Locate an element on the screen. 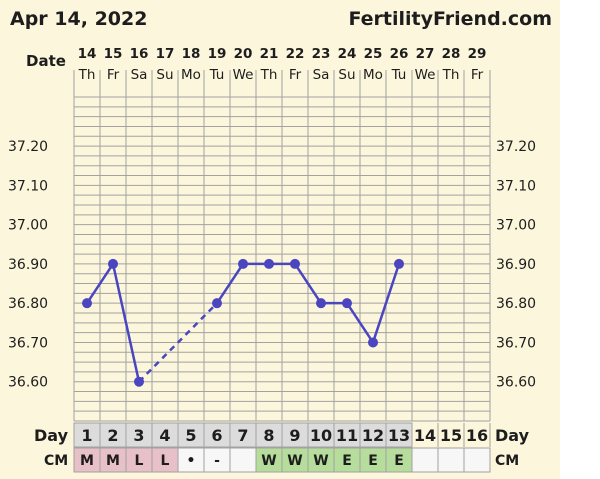 This screenshot has height=479, width=600. date-label: 25 is located at coordinates (373, 54).